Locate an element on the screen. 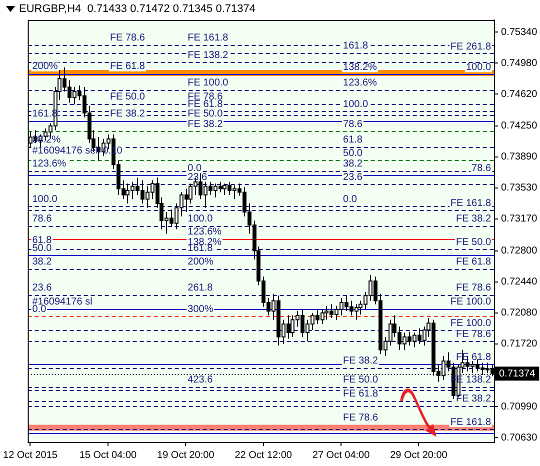 The width and height of the screenshot is (540, 466). y-tick-label: 0.71720 is located at coordinates (519, 344).